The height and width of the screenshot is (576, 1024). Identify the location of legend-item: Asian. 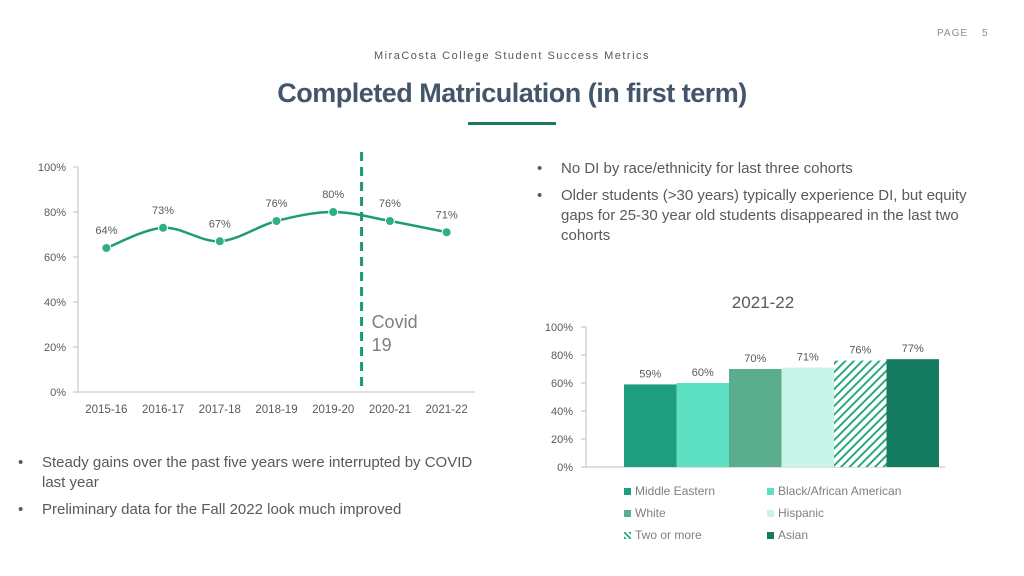
(787, 535).